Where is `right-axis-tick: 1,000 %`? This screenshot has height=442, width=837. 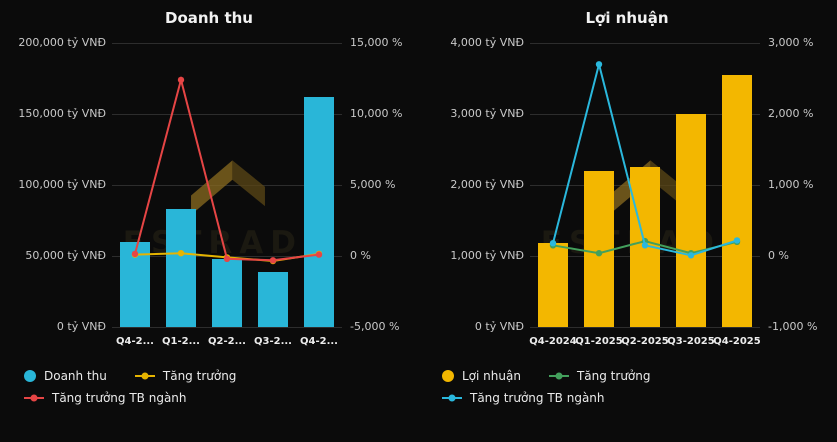 right-axis-tick: 1,000 % is located at coordinates (791, 184).